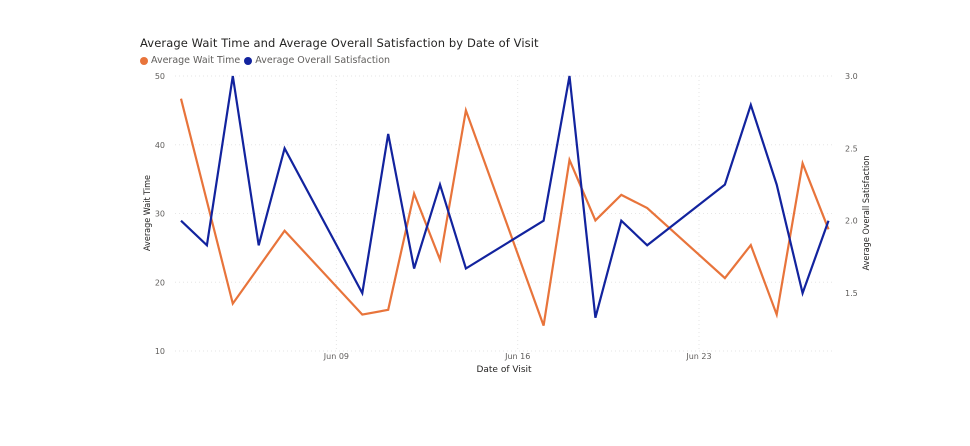 The image size is (970, 446). What do you see at coordinates (504, 370) in the screenshot?
I see `x-axis-title: Date of Visit` at bounding box center [504, 370].